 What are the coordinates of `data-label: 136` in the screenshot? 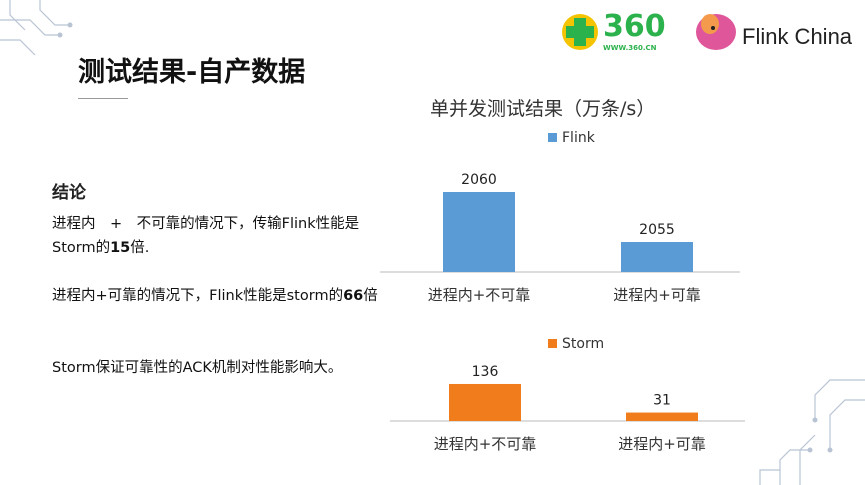 It's located at (485, 372).